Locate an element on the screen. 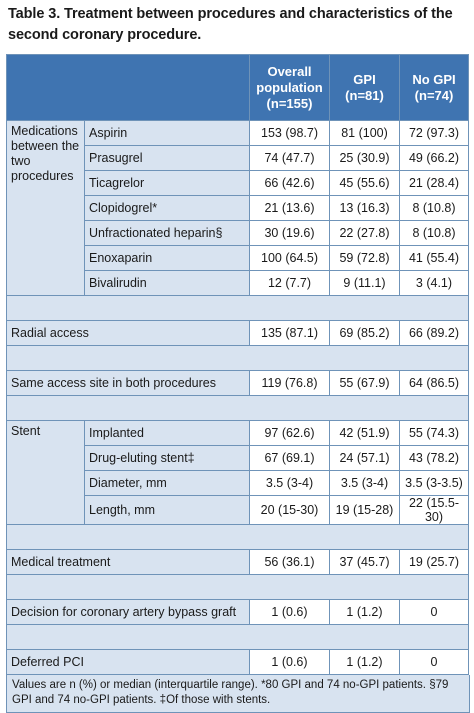  medications-group-label: Medications between the two procedures is located at coordinates (45, 208).